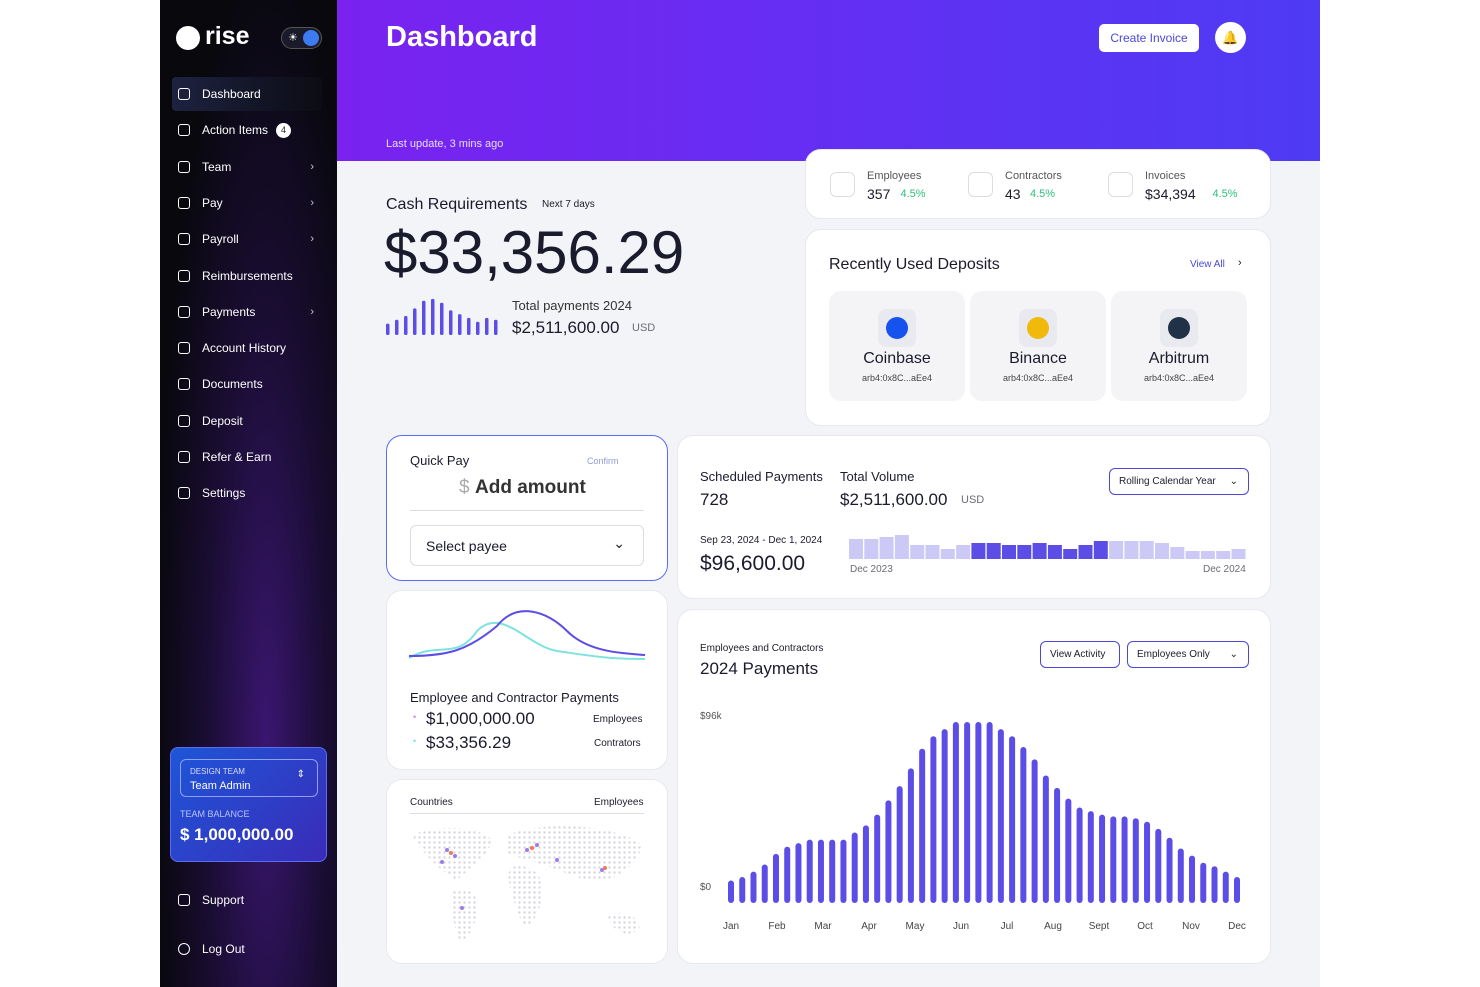  Describe the element at coordinates (464, 487) in the screenshot. I see `currency-symbol: $` at that location.